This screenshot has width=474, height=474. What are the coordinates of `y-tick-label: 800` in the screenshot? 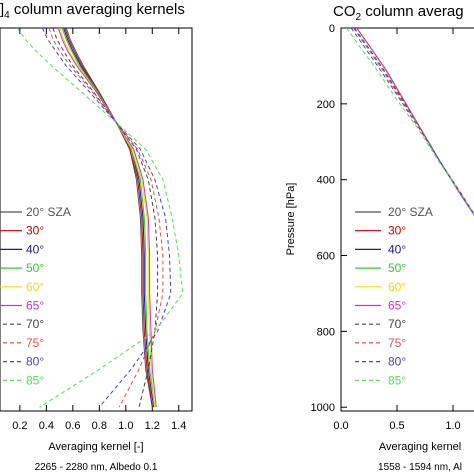 It's located at (326, 332).